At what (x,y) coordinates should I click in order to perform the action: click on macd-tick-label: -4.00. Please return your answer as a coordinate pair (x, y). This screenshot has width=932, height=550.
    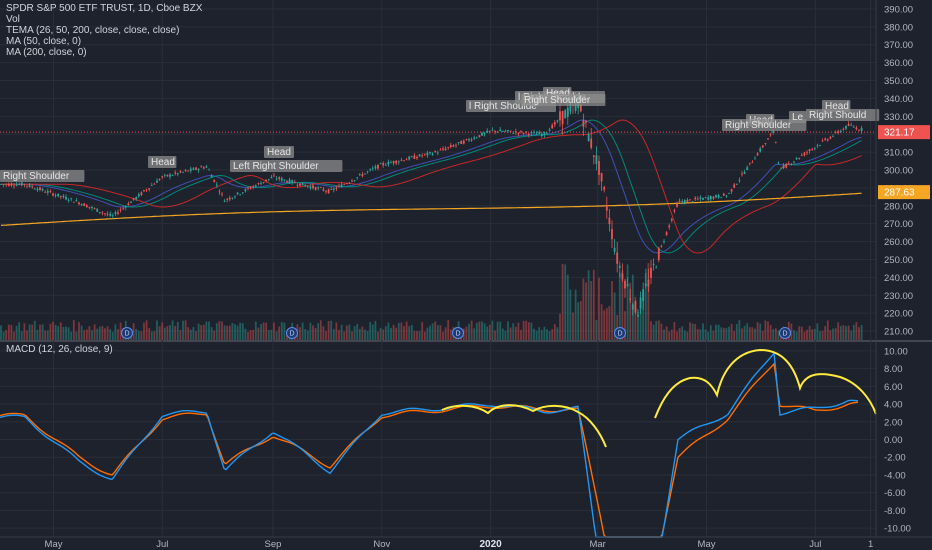
    Looking at the image, I should click on (895, 475).